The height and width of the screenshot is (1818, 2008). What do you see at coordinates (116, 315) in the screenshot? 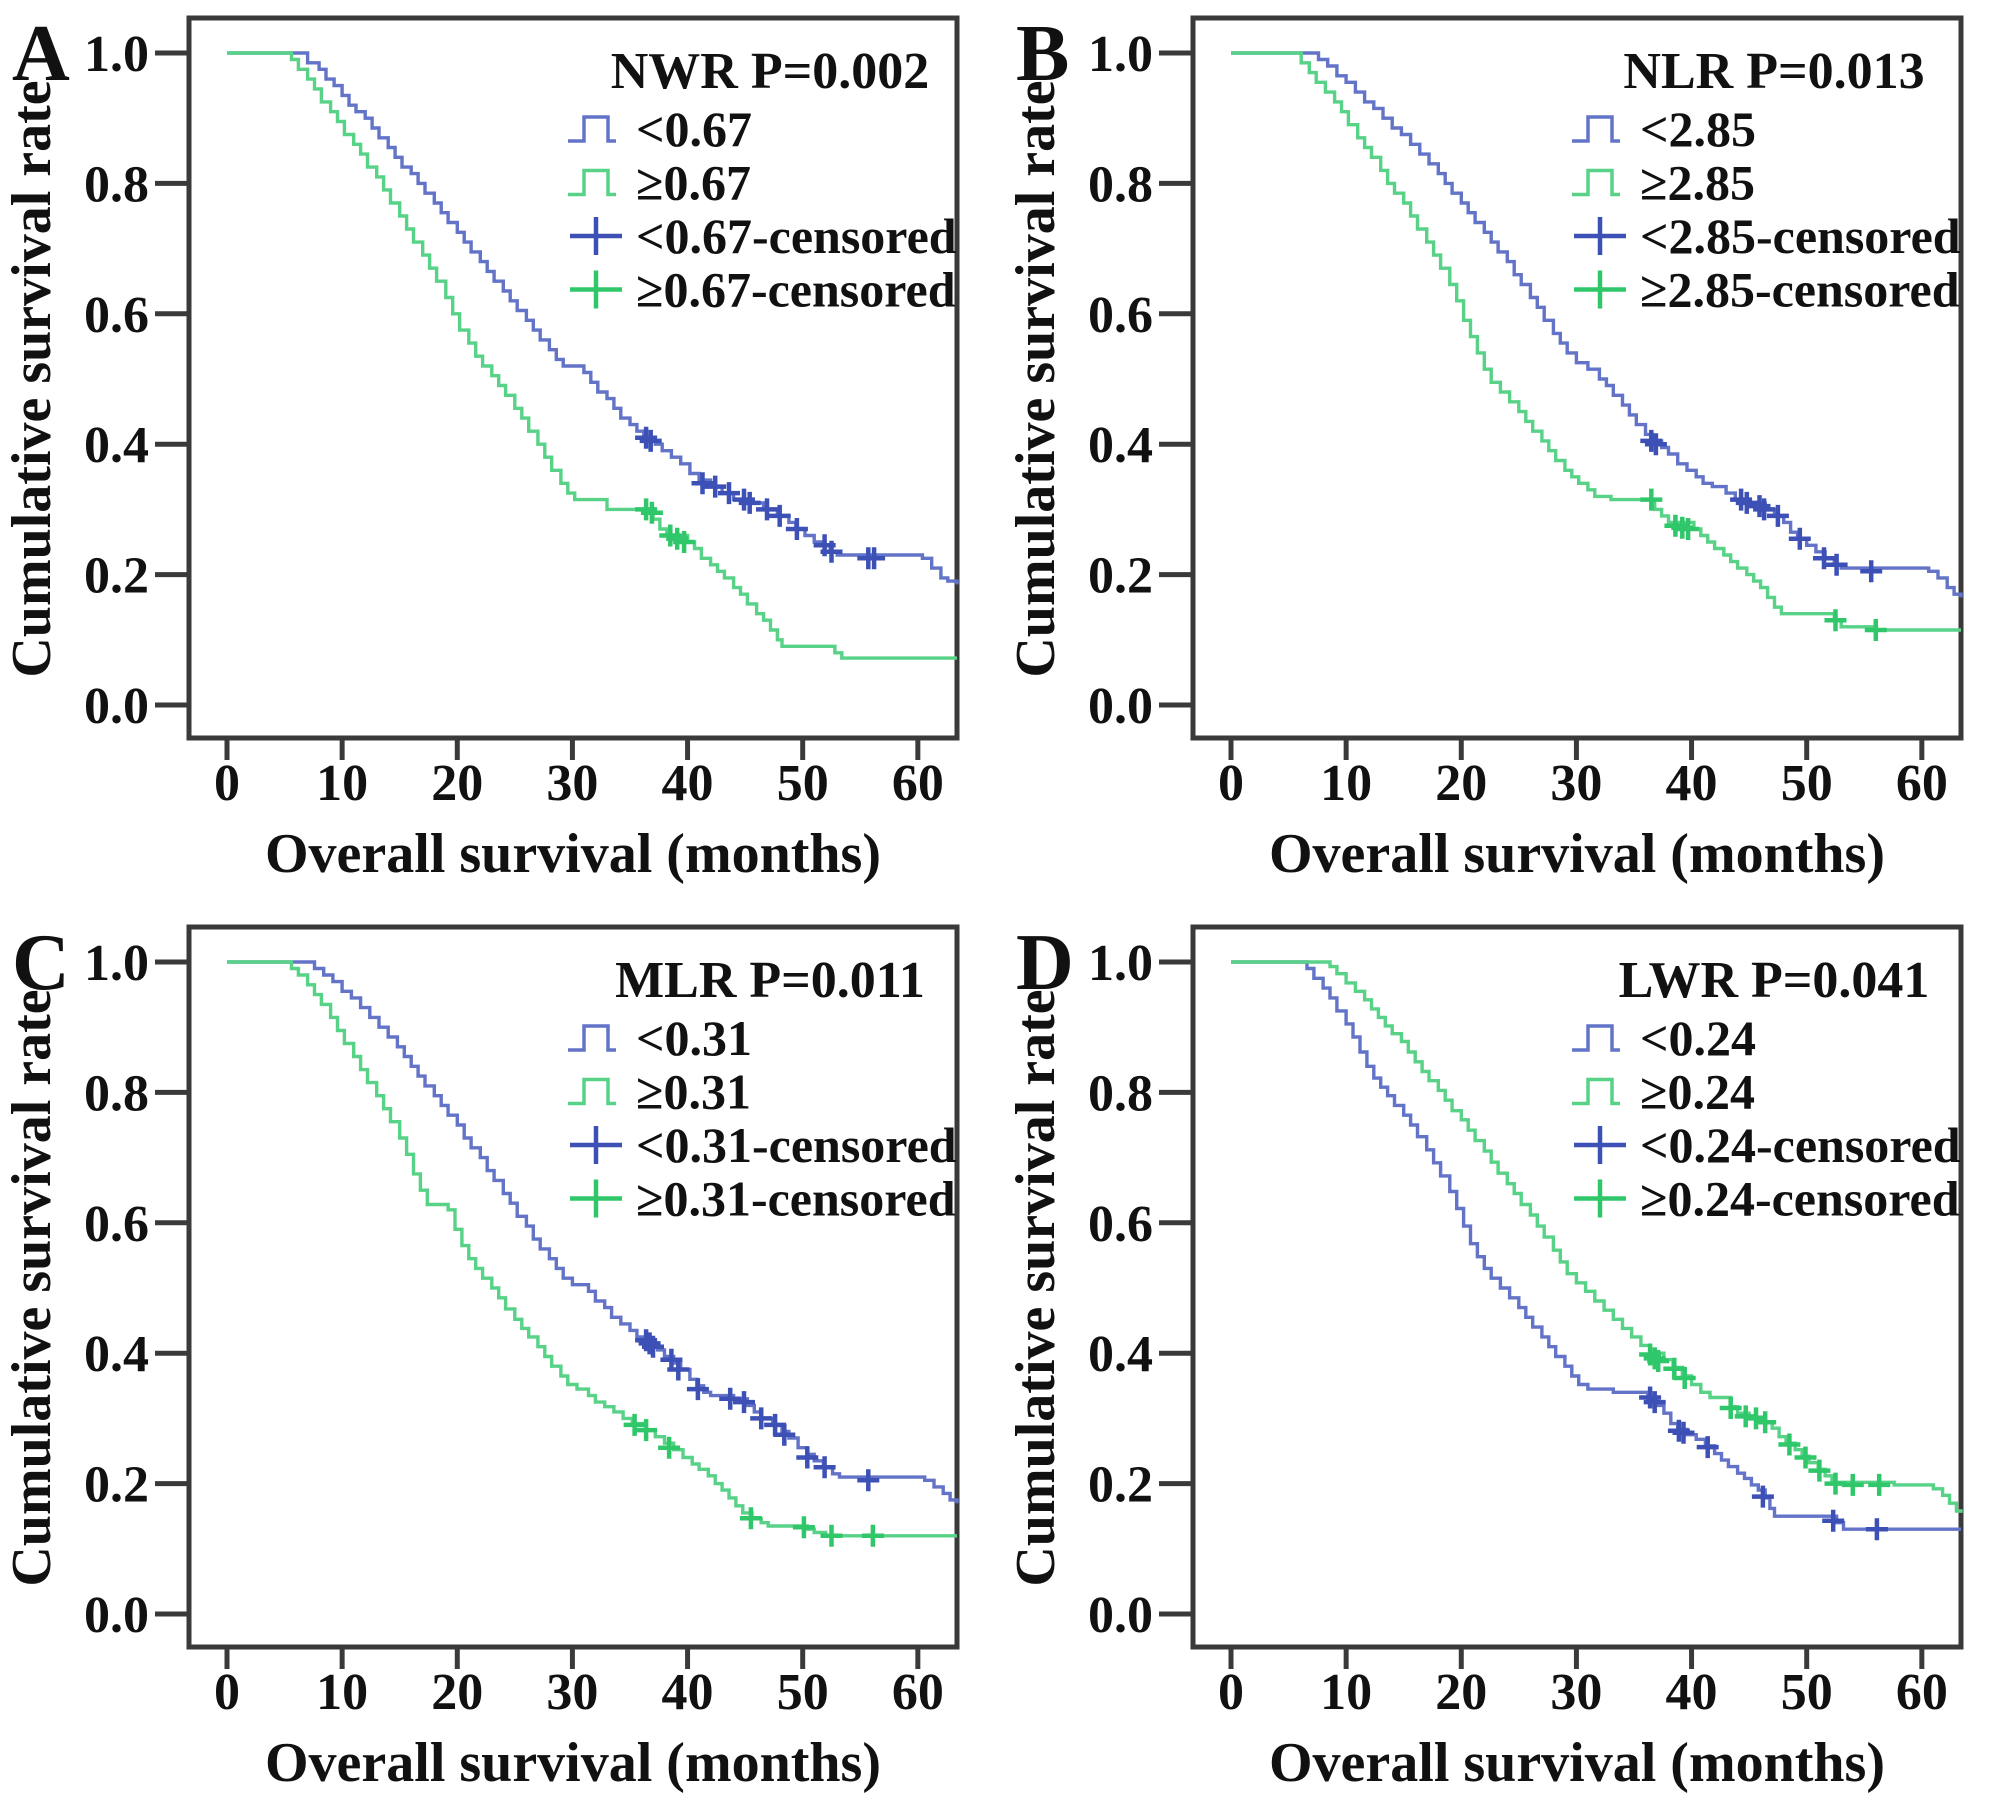
I see `y-tick-label: 0.6` at bounding box center [116, 315].